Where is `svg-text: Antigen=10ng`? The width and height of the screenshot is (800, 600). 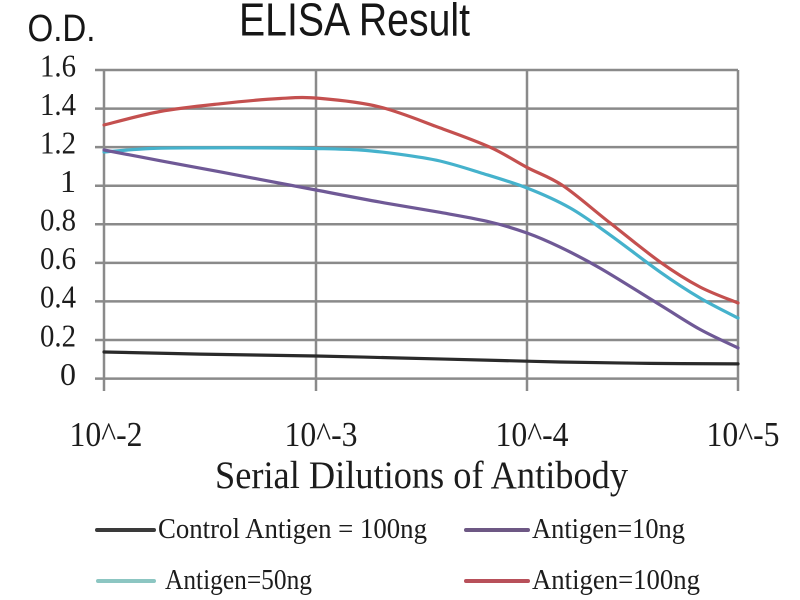
svg-text: Antigen=10ng is located at coordinates (608, 529).